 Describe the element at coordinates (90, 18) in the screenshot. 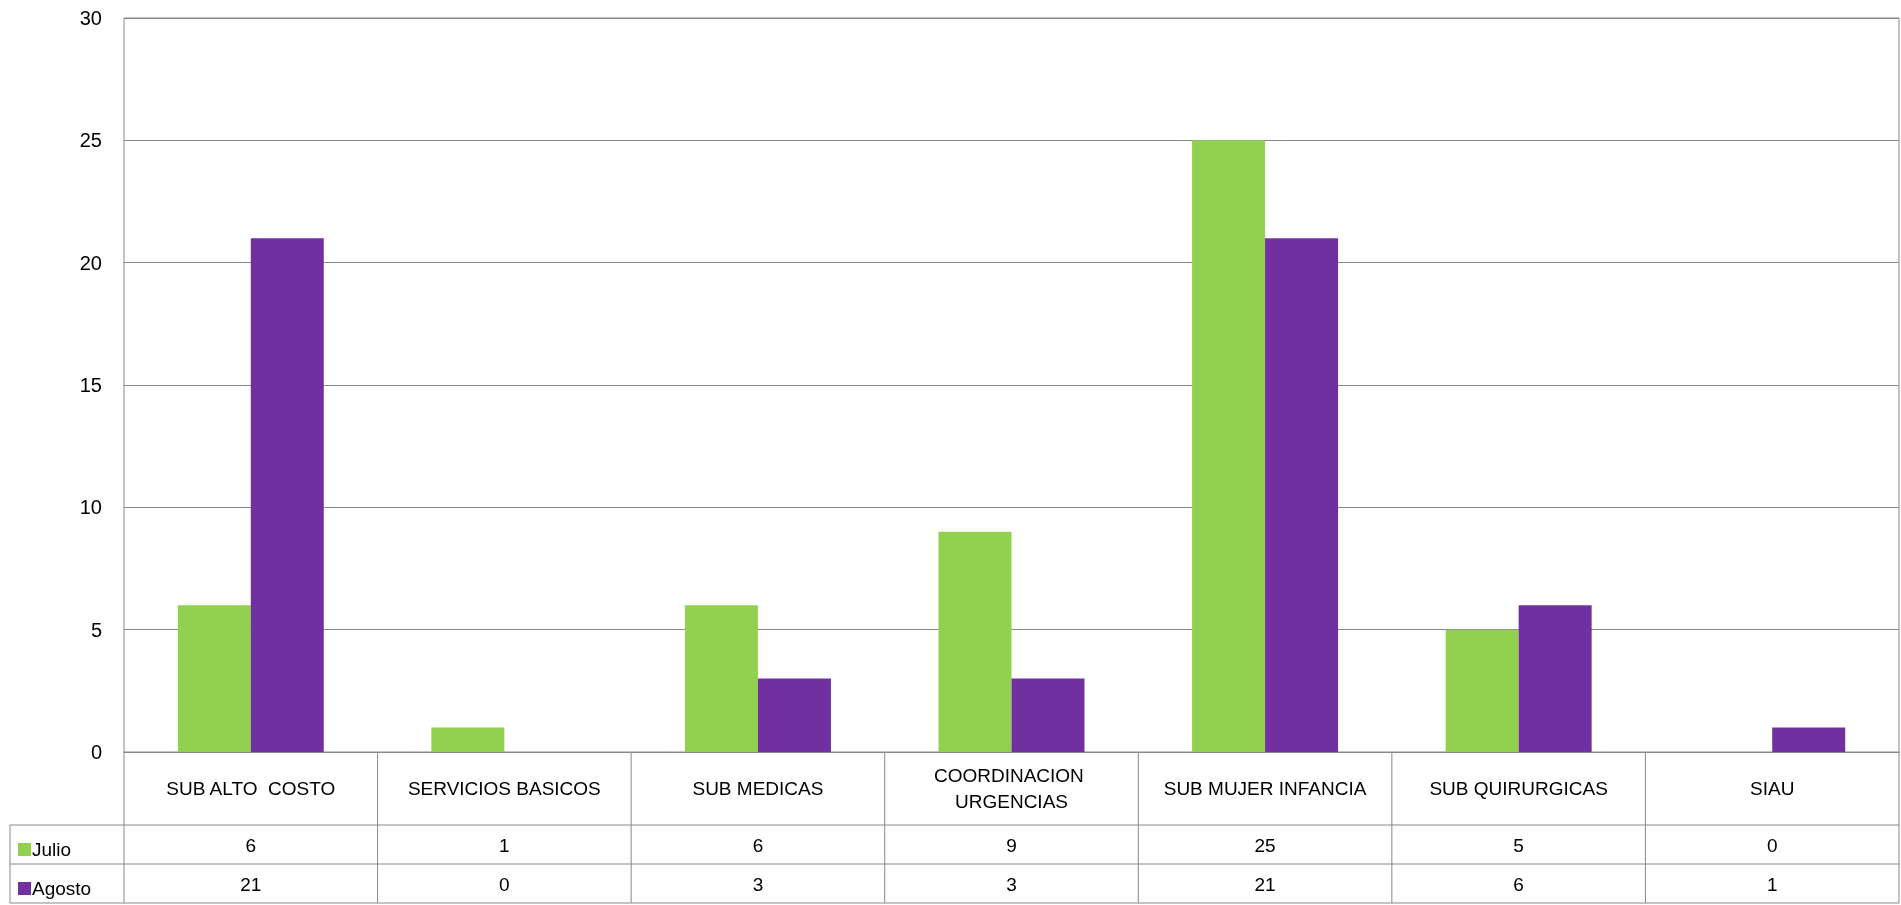

I see `y-tick-label: 30` at that location.